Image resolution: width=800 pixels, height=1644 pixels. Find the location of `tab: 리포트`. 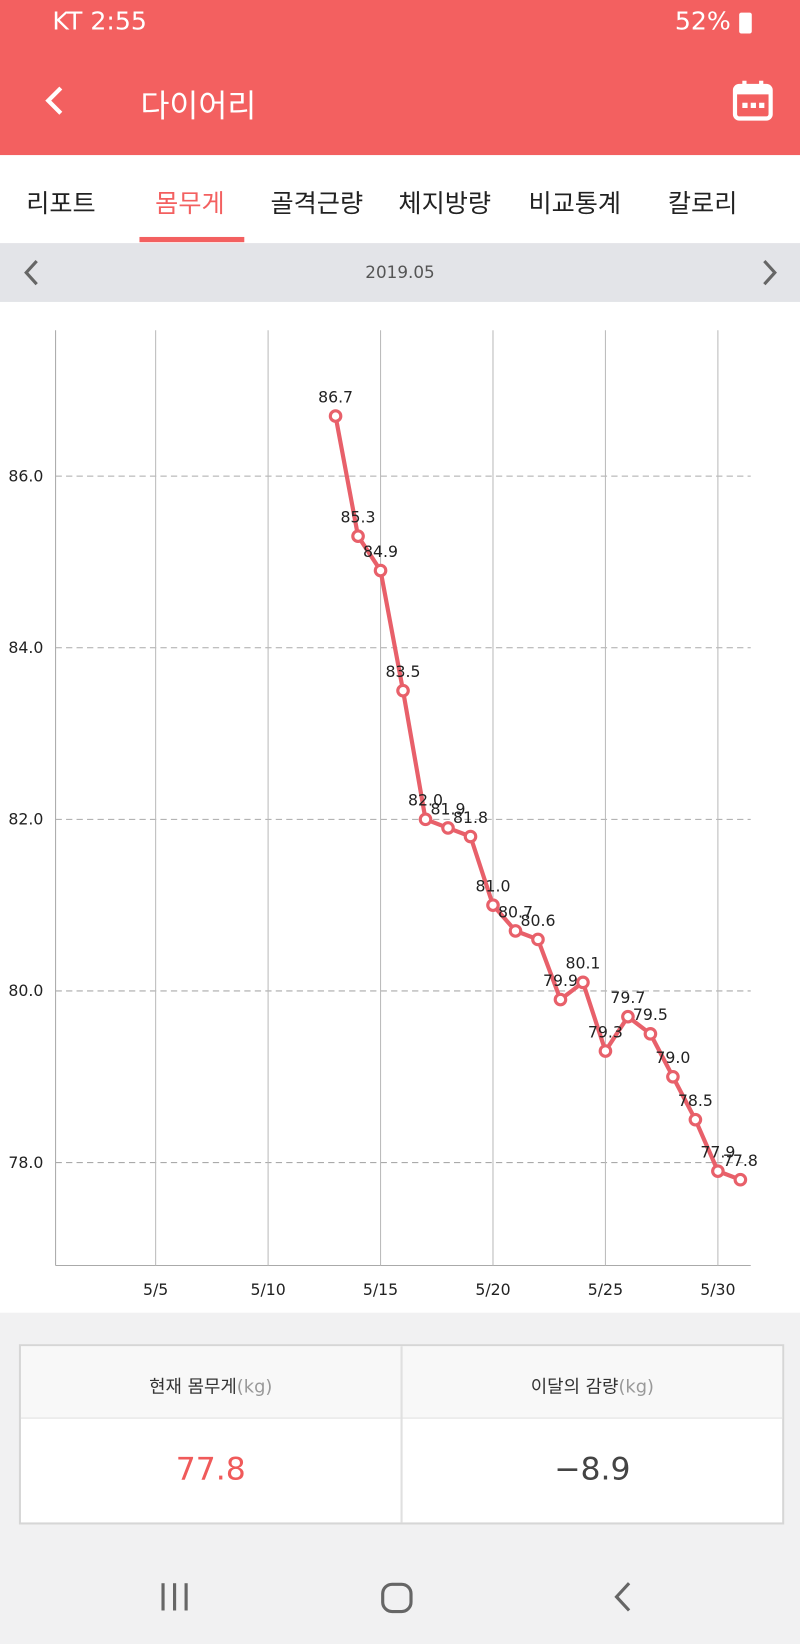

tab: 리포트 is located at coordinates (61, 203).